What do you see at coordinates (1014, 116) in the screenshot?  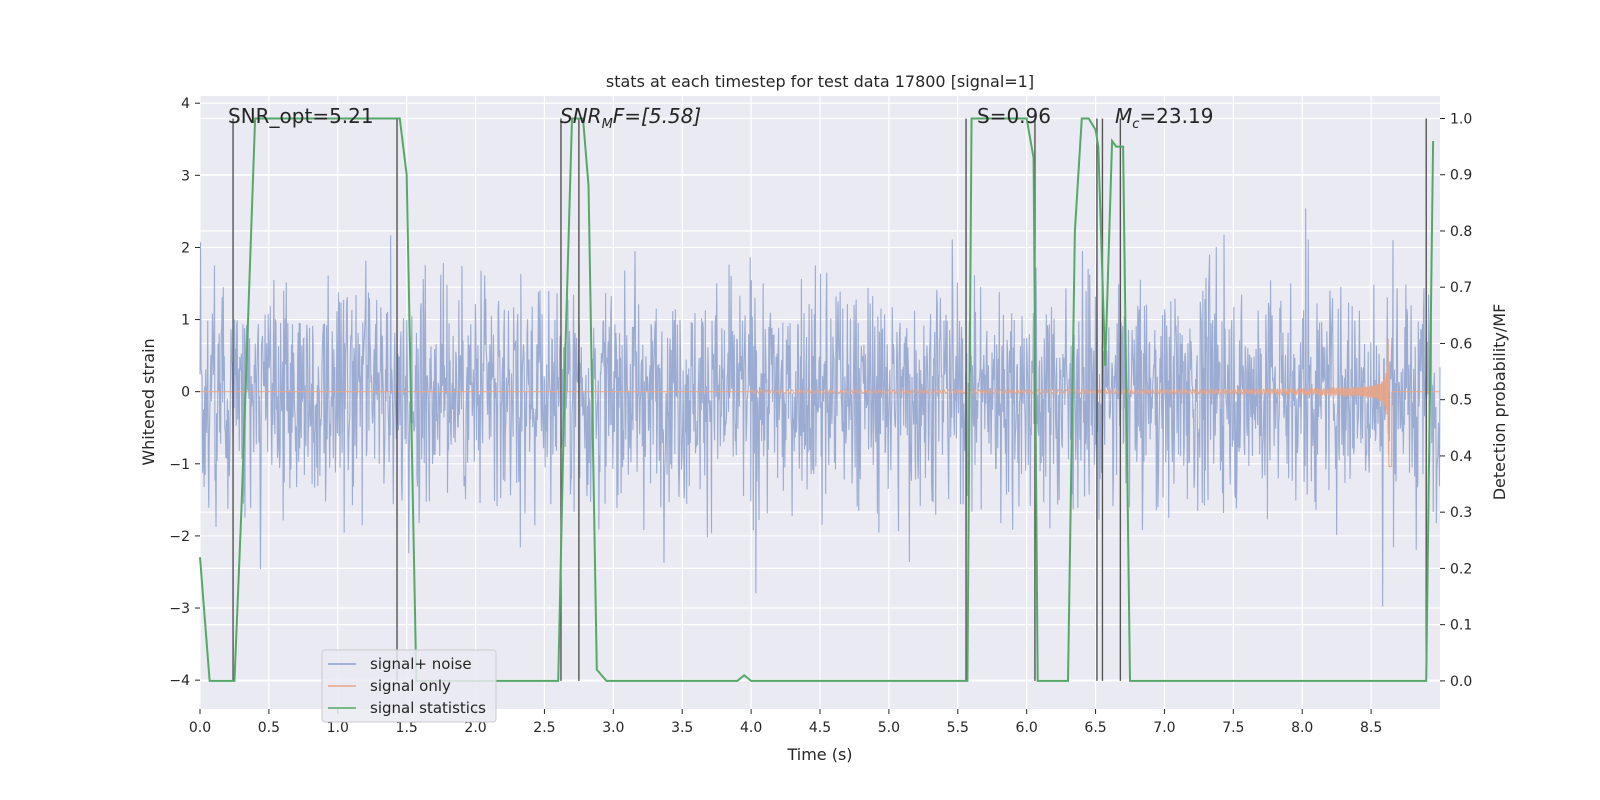 I see `annotation-s: S=0.96` at bounding box center [1014, 116].